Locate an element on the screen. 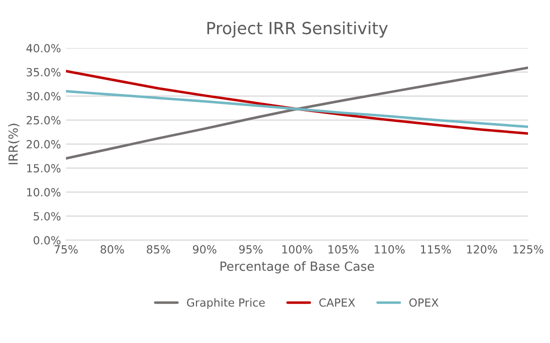 The height and width of the screenshot is (343, 550). legend-label: CAPEX is located at coordinates (337, 302).